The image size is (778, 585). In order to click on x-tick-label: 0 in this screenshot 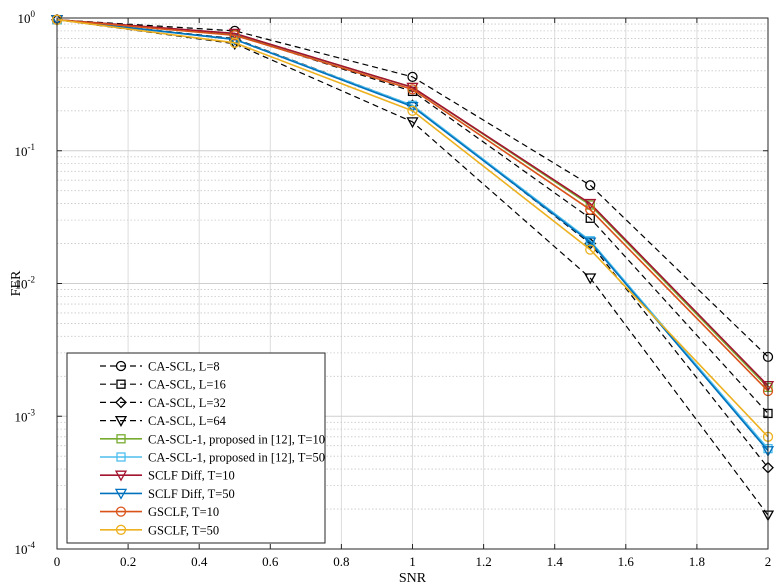, I will do `click(57, 561)`.